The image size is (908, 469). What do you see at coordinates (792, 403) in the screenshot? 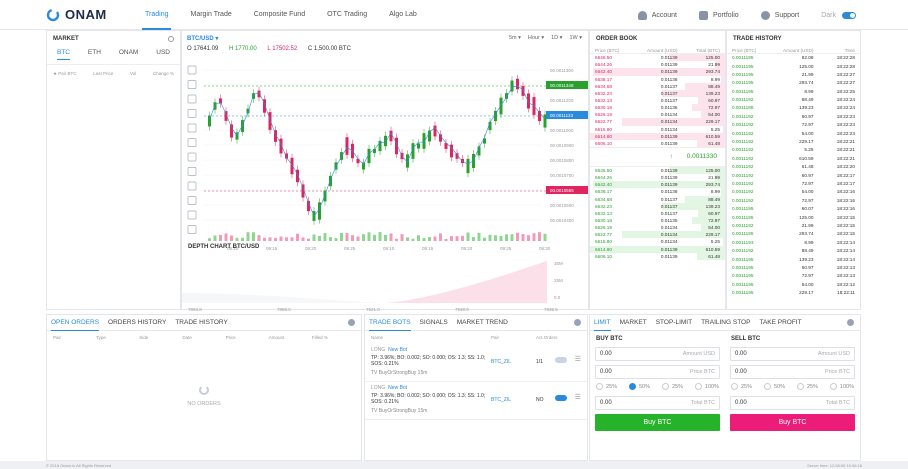
I see `sell-total-input: 0.00 Total BTC` at bounding box center [792, 403].